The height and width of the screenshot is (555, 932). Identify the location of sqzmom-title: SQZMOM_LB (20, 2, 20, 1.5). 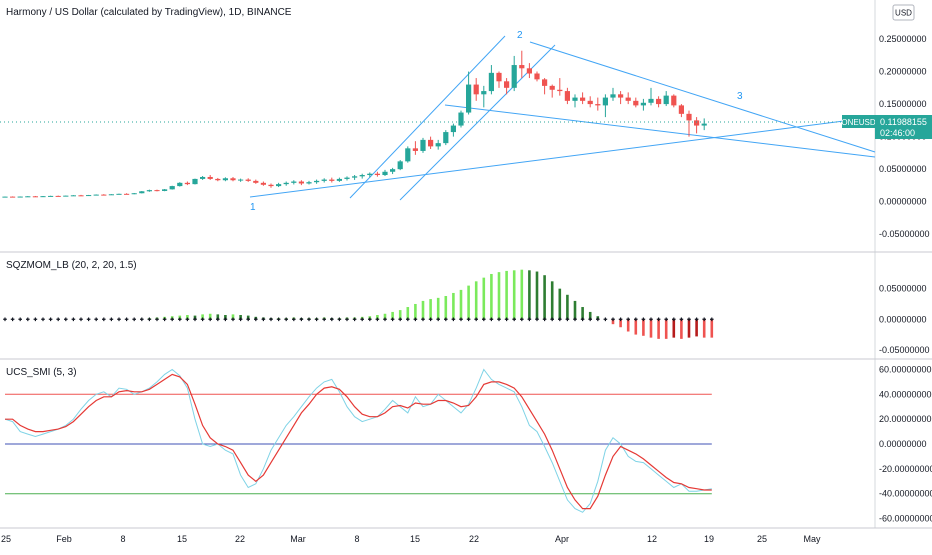
(71, 265).